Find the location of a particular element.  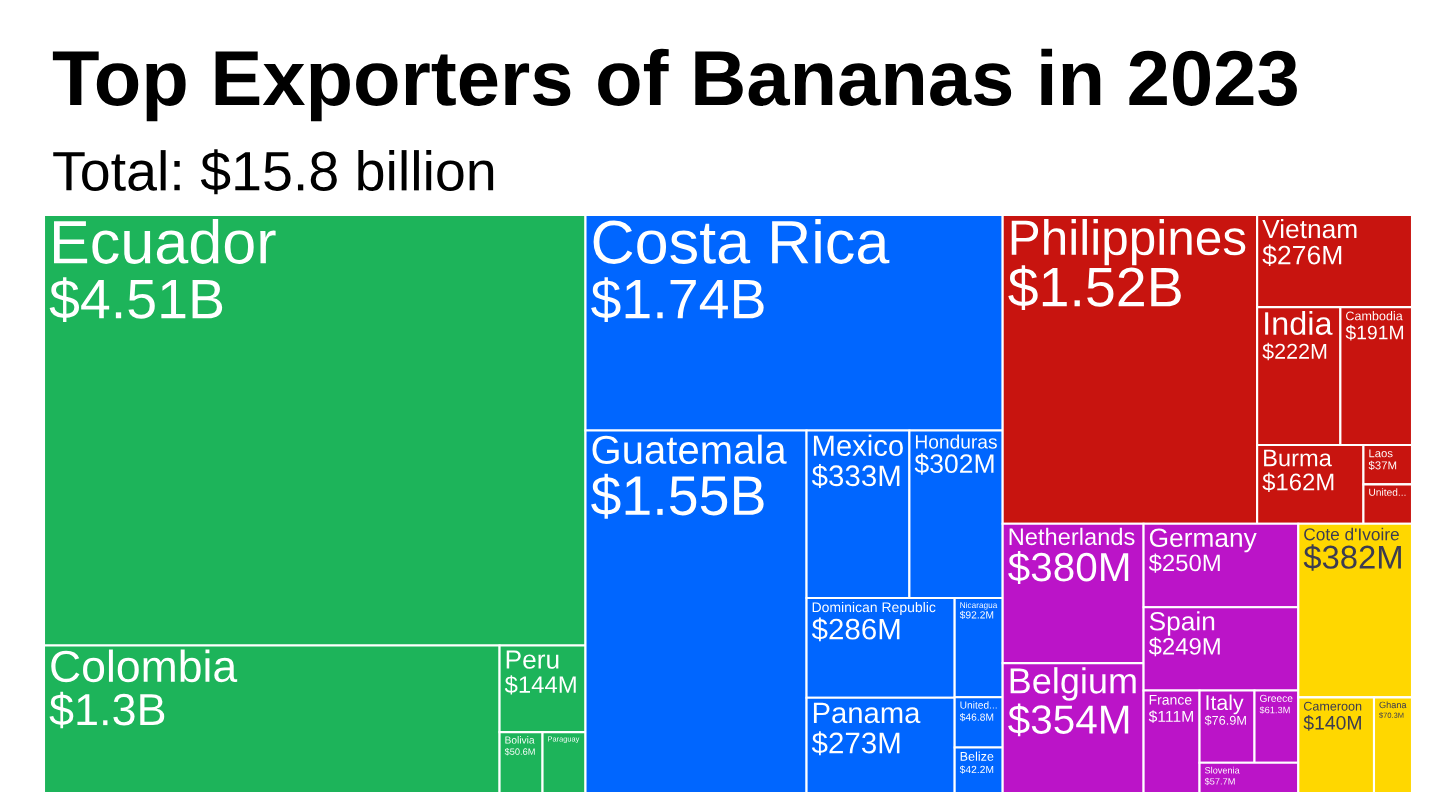

category-label: Honduras is located at coordinates (956, 441).